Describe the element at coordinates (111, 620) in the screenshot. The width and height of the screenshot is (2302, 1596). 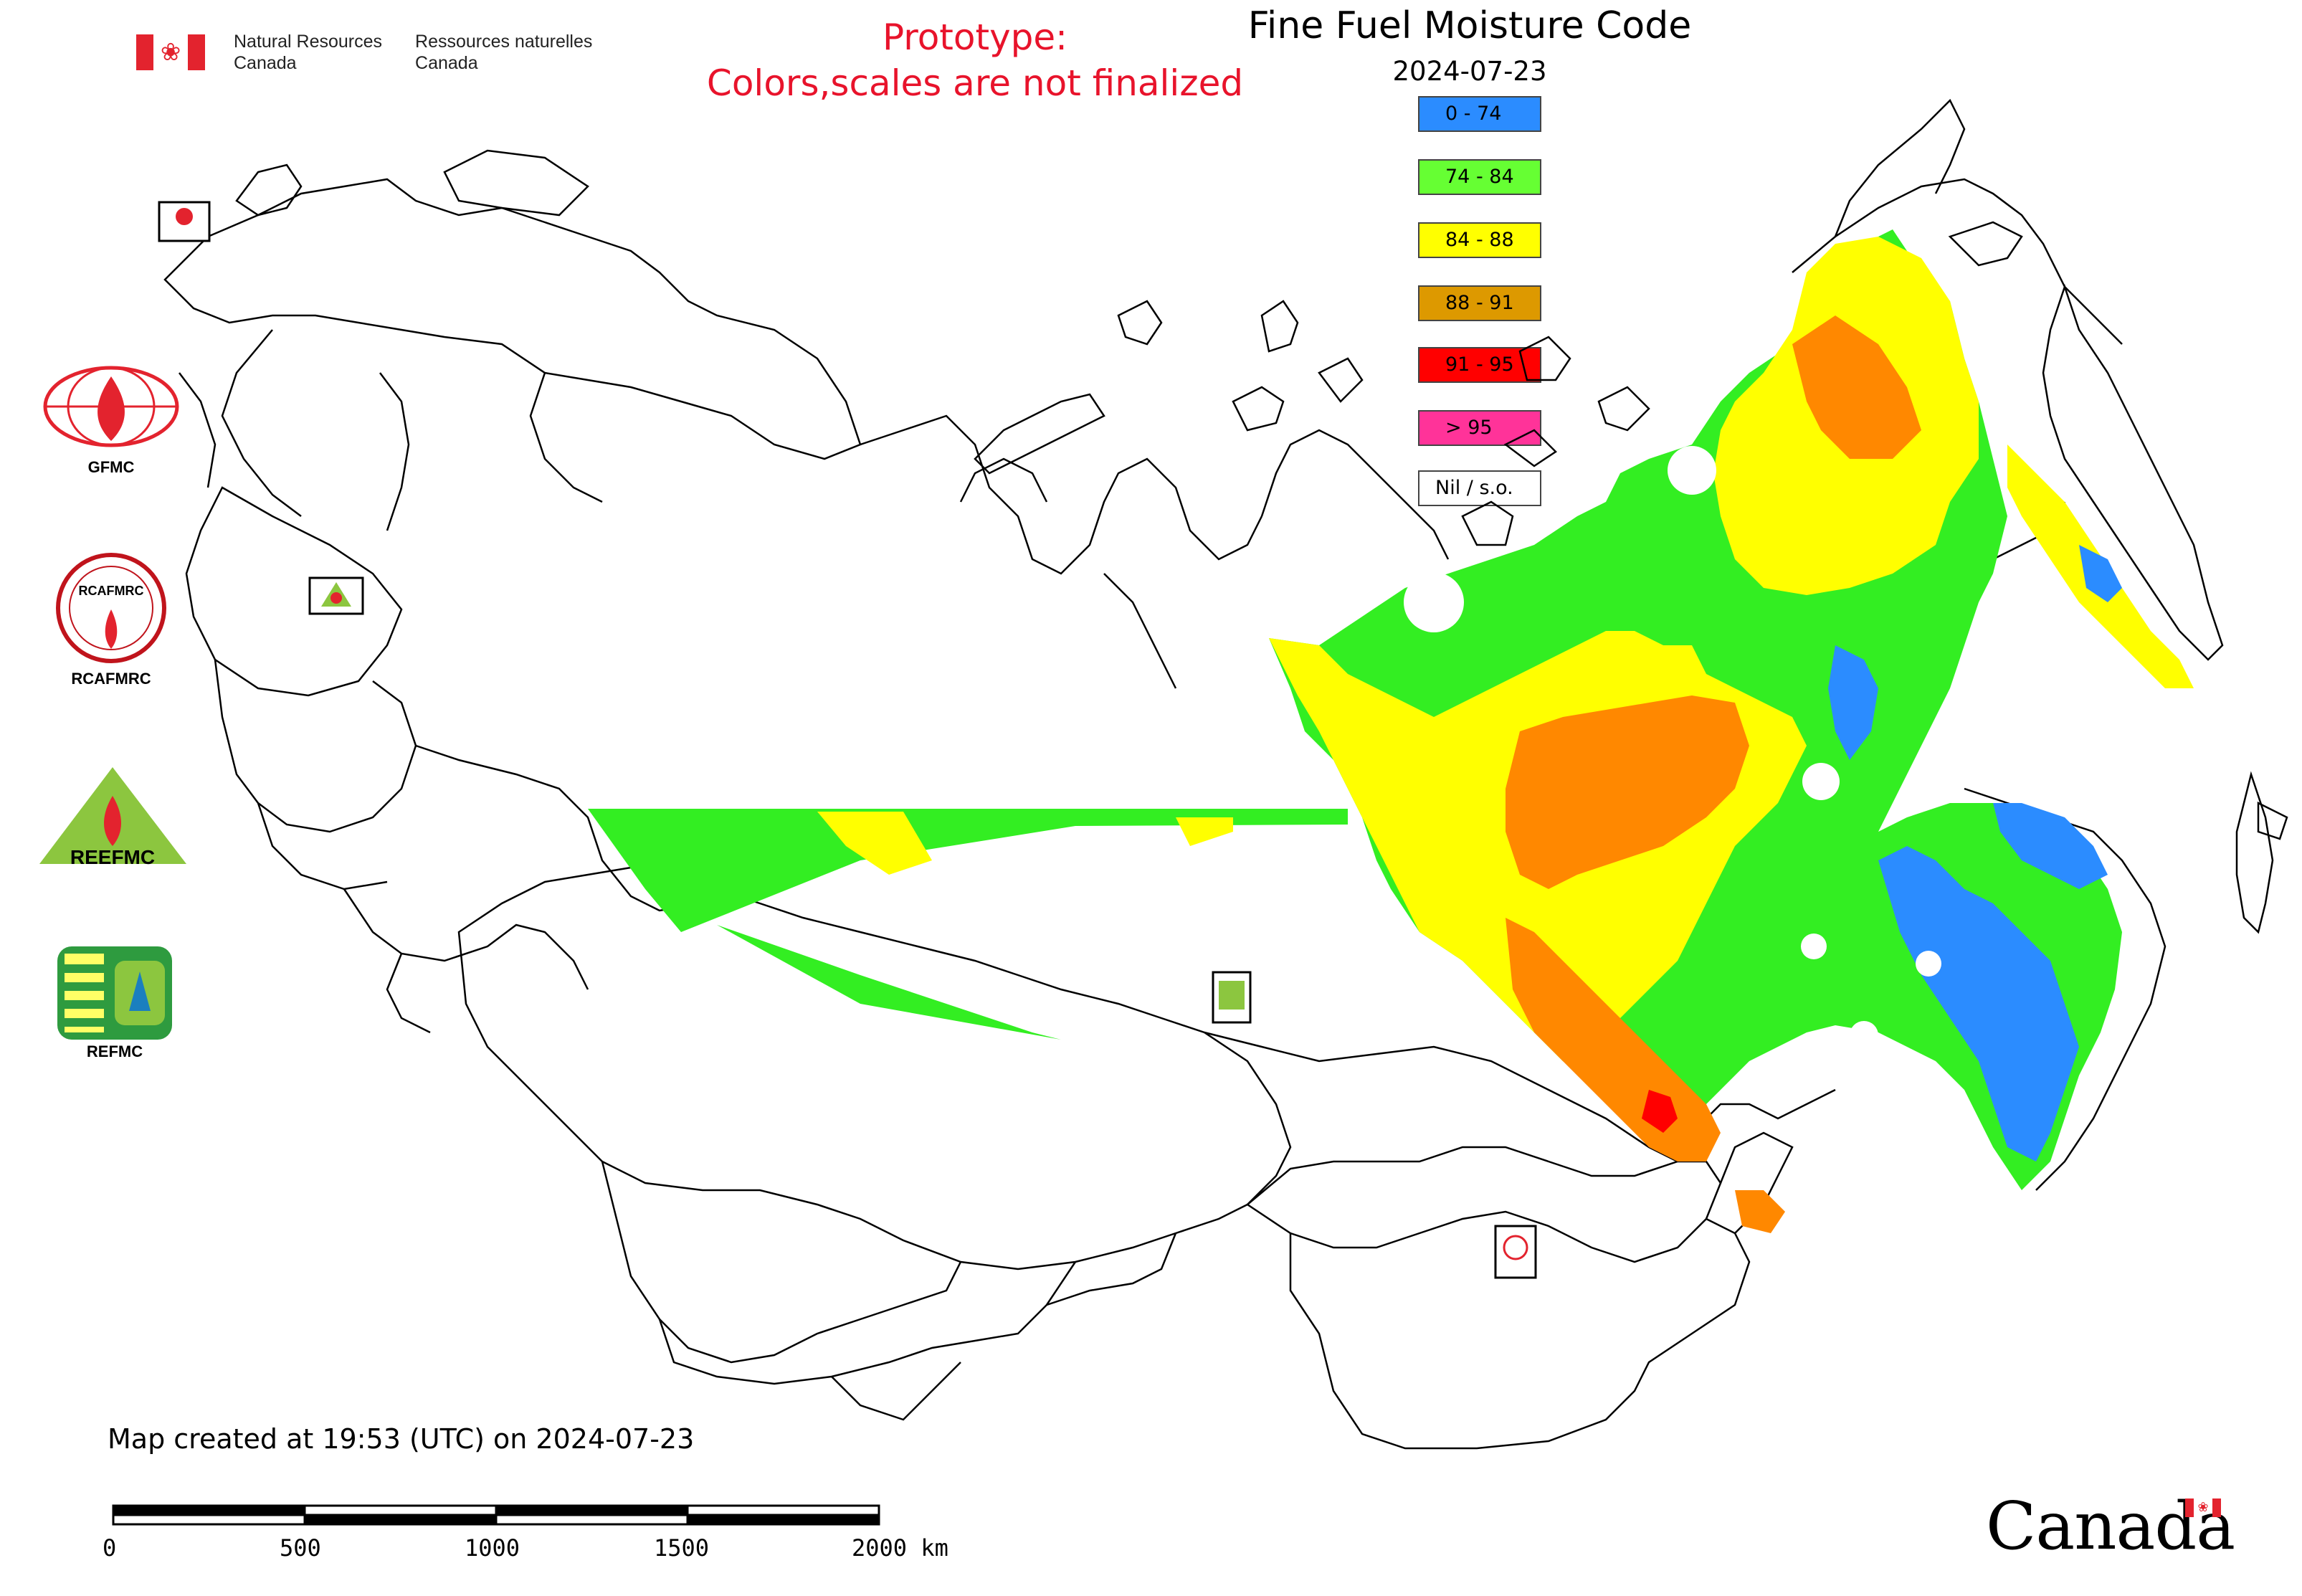
I see `rcafmrc-logo: RCAFMRC RCAFMRC` at that location.